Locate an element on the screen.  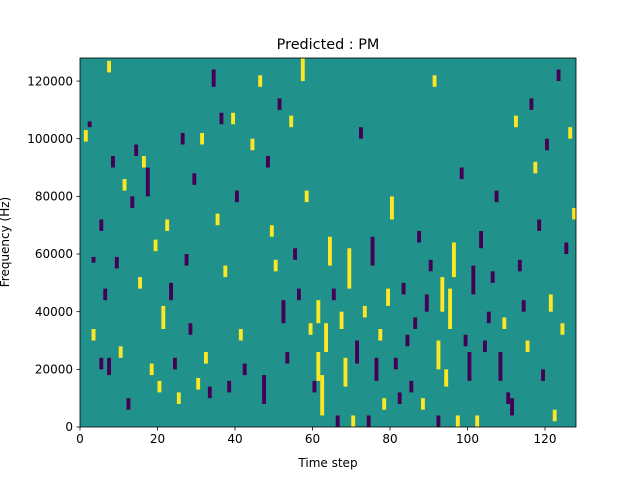
y-tick-label: 40000 is located at coordinates (54, 312).